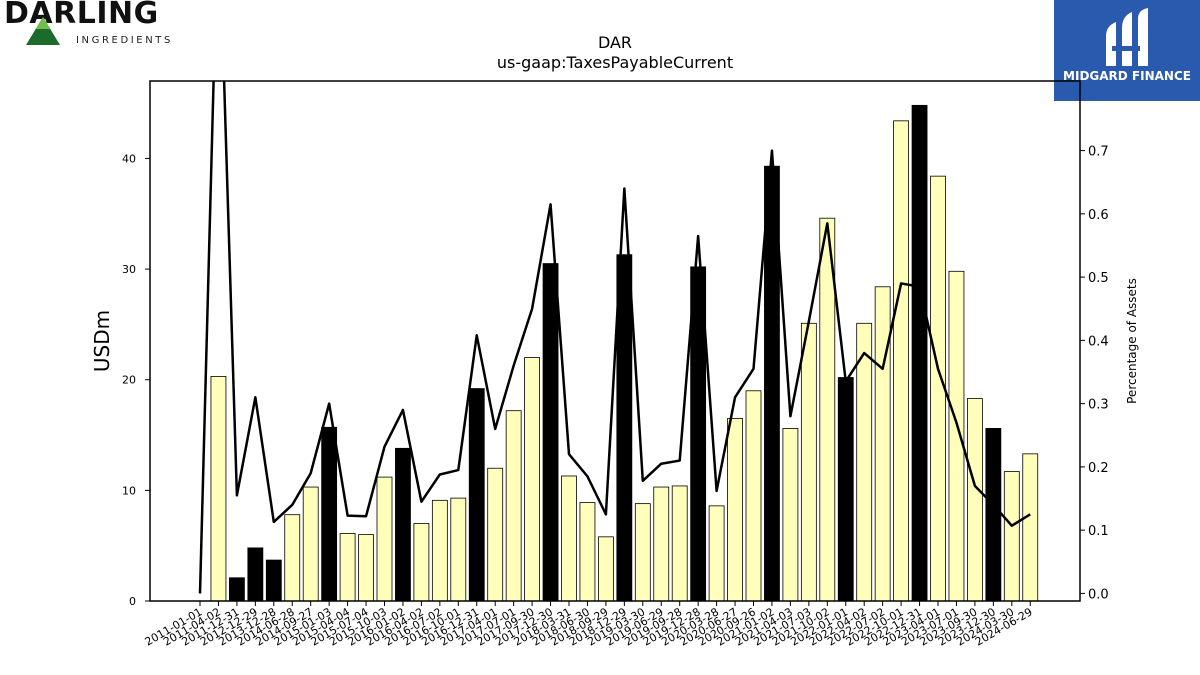 The width and height of the screenshot is (1200, 675). I want to click on left-axis: 0 10 20 30 40, so click(136, 380).